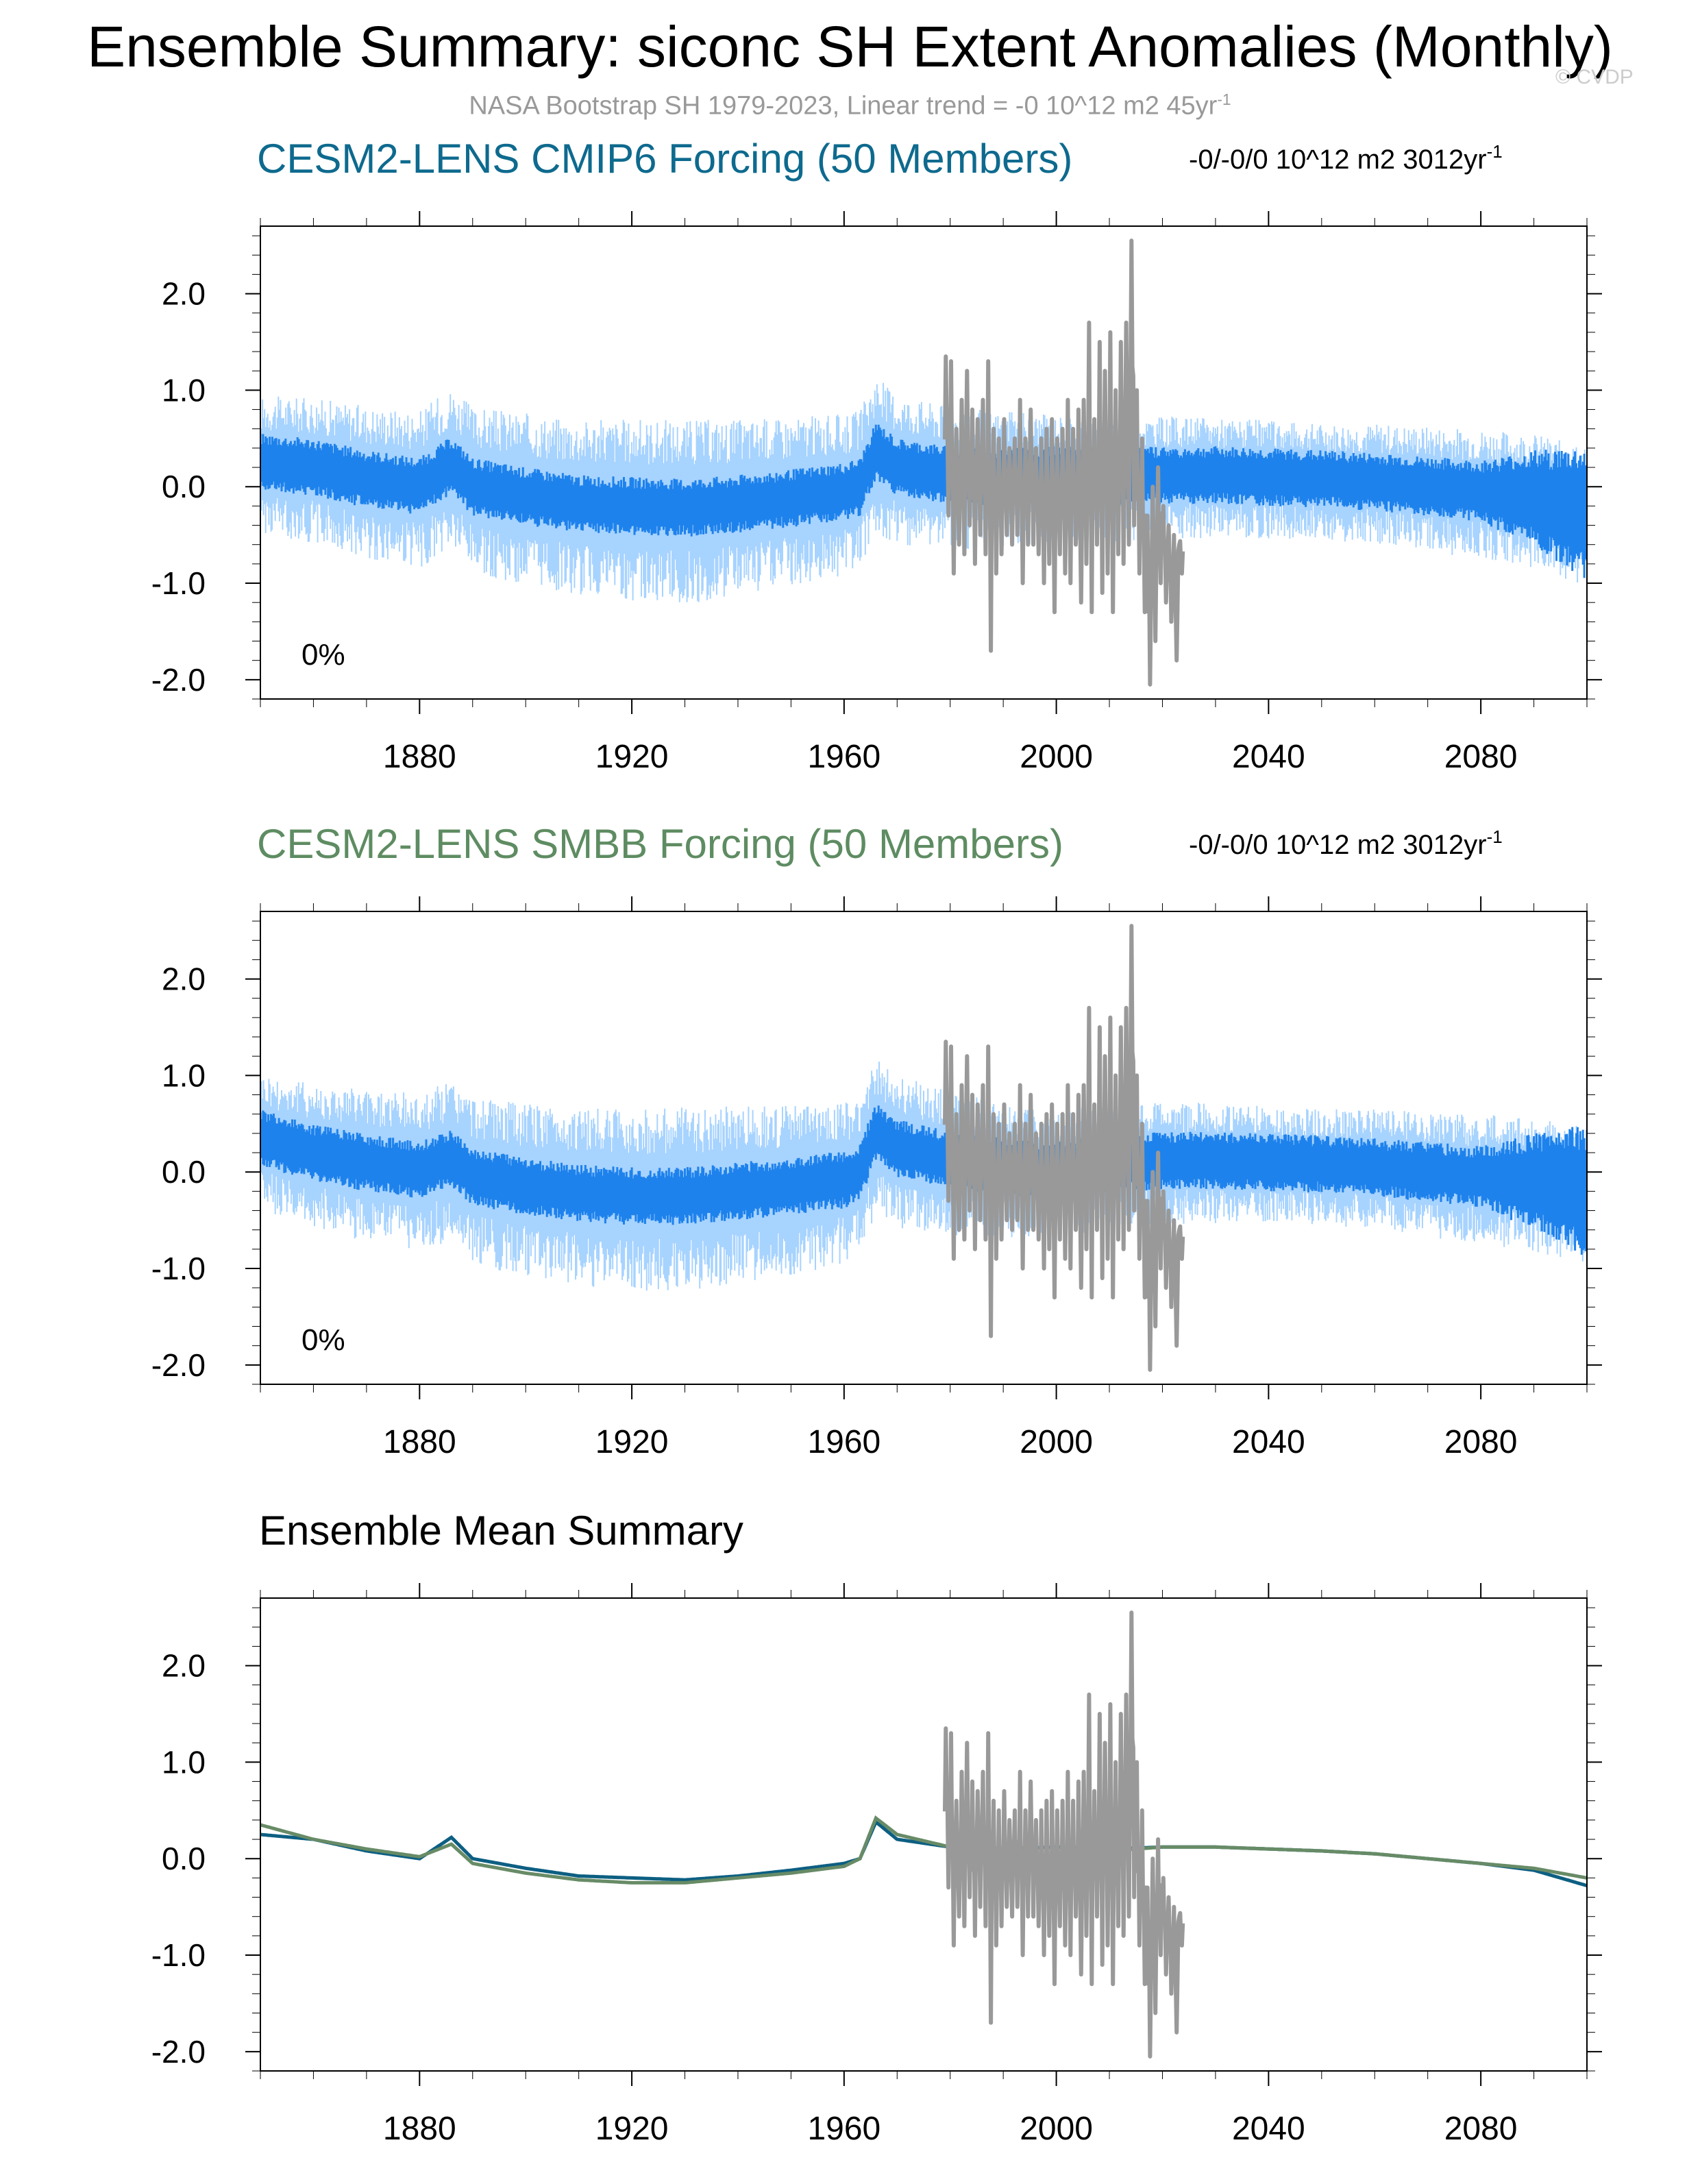  What do you see at coordinates (664, 159) in the screenshot?
I see `panel-title: CESM2-LENS CMIP6 Forcing (50 Members)` at bounding box center [664, 159].